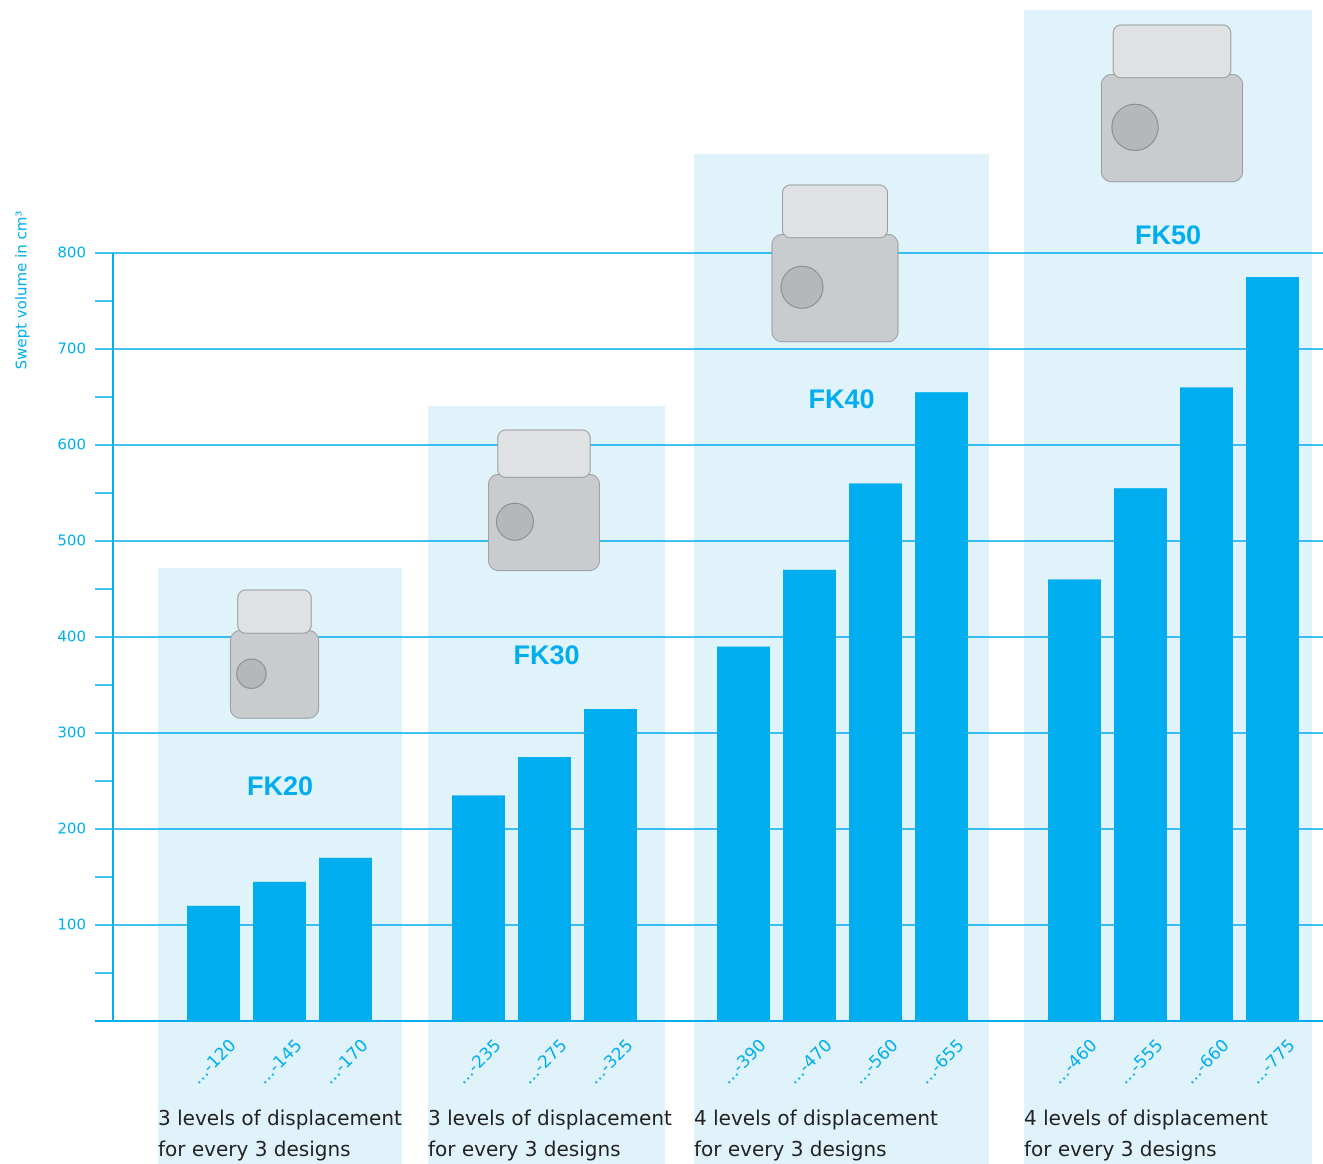 The width and height of the screenshot is (1323, 1164). What do you see at coordinates (71, 925) in the screenshot?
I see `y-tick-label: 100` at bounding box center [71, 925].